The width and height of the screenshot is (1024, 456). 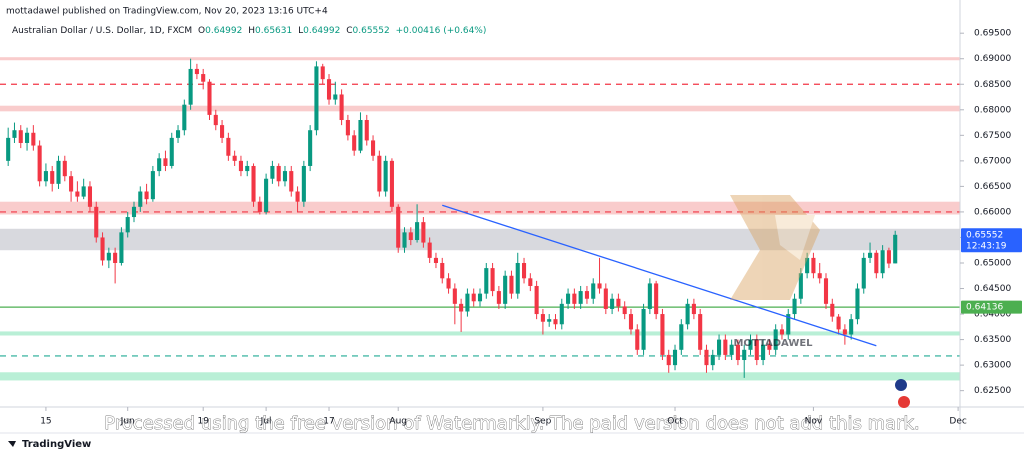 What do you see at coordinates (992, 59) in the screenshot?
I see `y-tick-label: 0.69000` at bounding box center [992, 59].